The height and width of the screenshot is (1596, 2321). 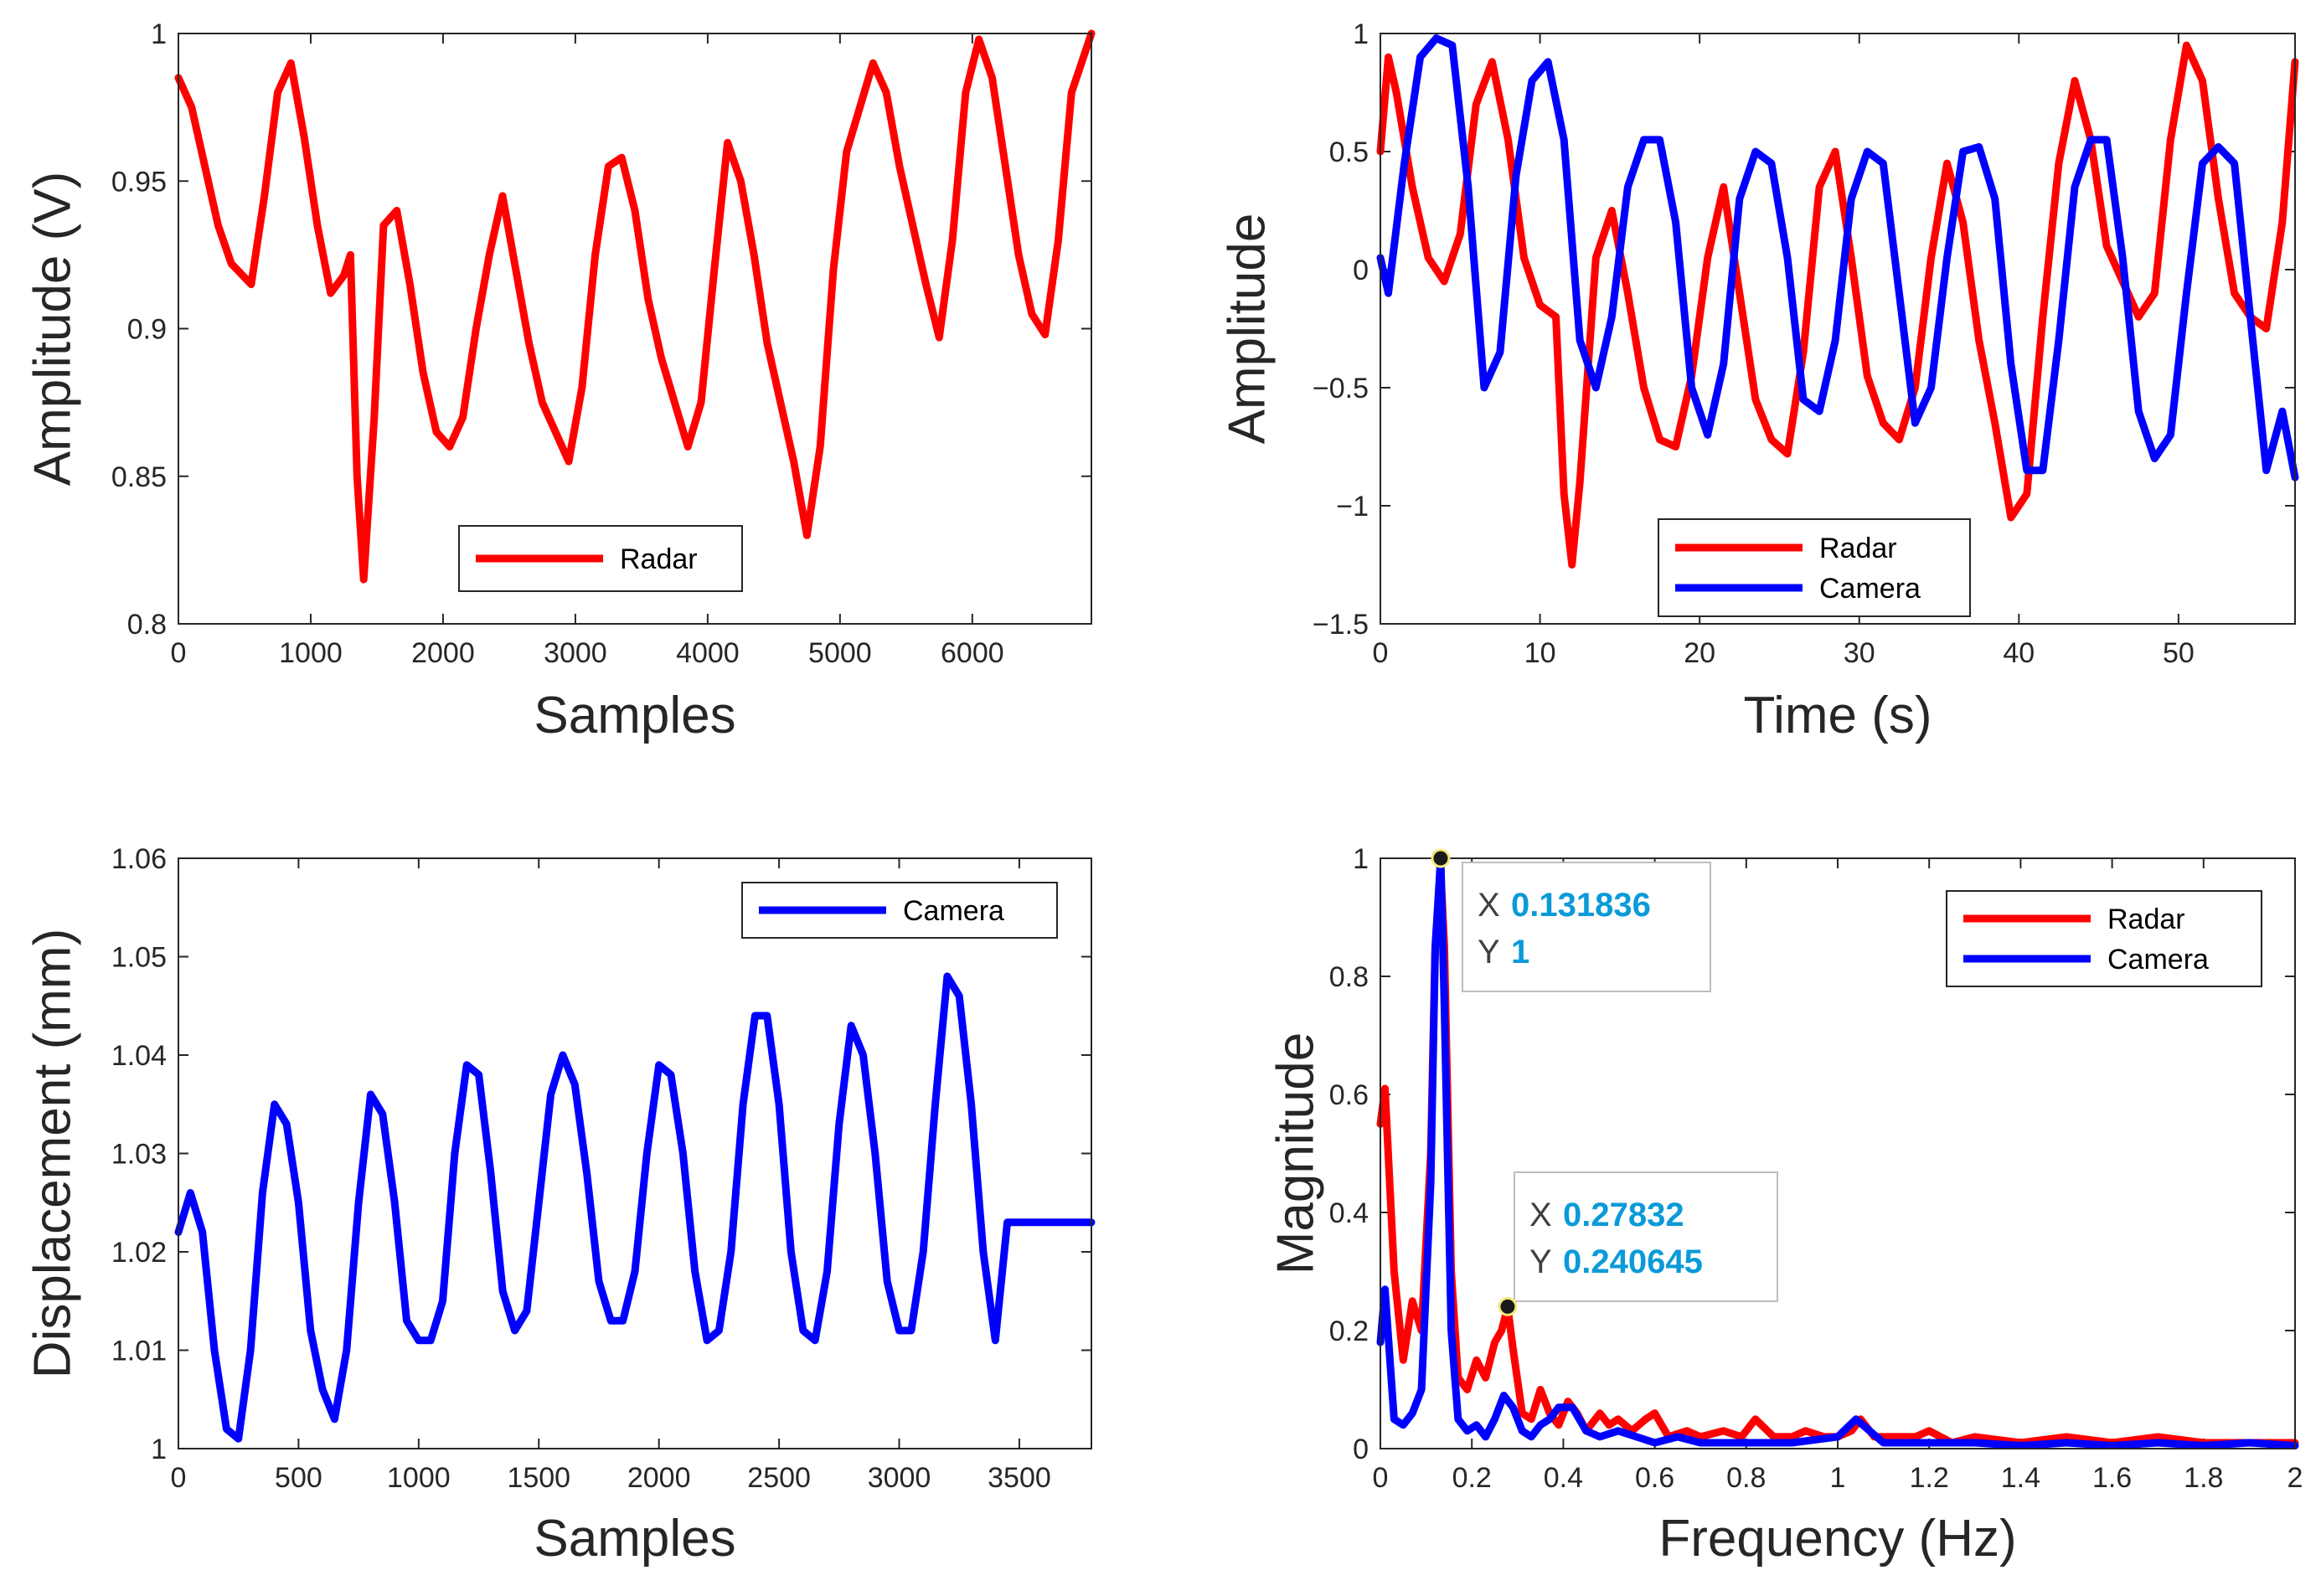 What do you see at coordinates (139, 1351) in the screenshot?
I see `y-tick-label: 1.01` at bounding box center [139, 1351].